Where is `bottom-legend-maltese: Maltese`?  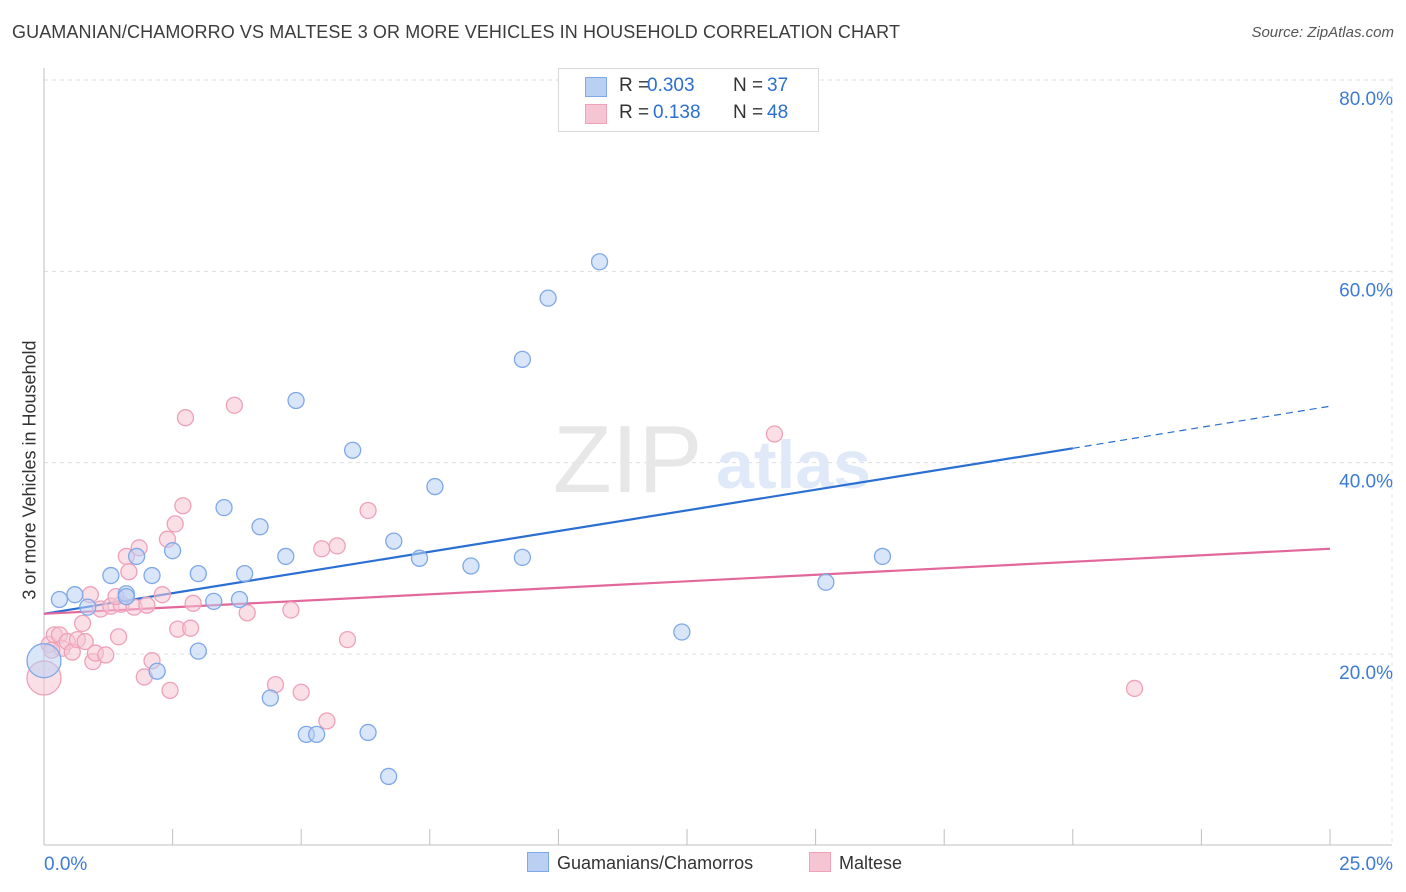
bottom-legend-maltese: Maltese is located at coordinates (855, 864).